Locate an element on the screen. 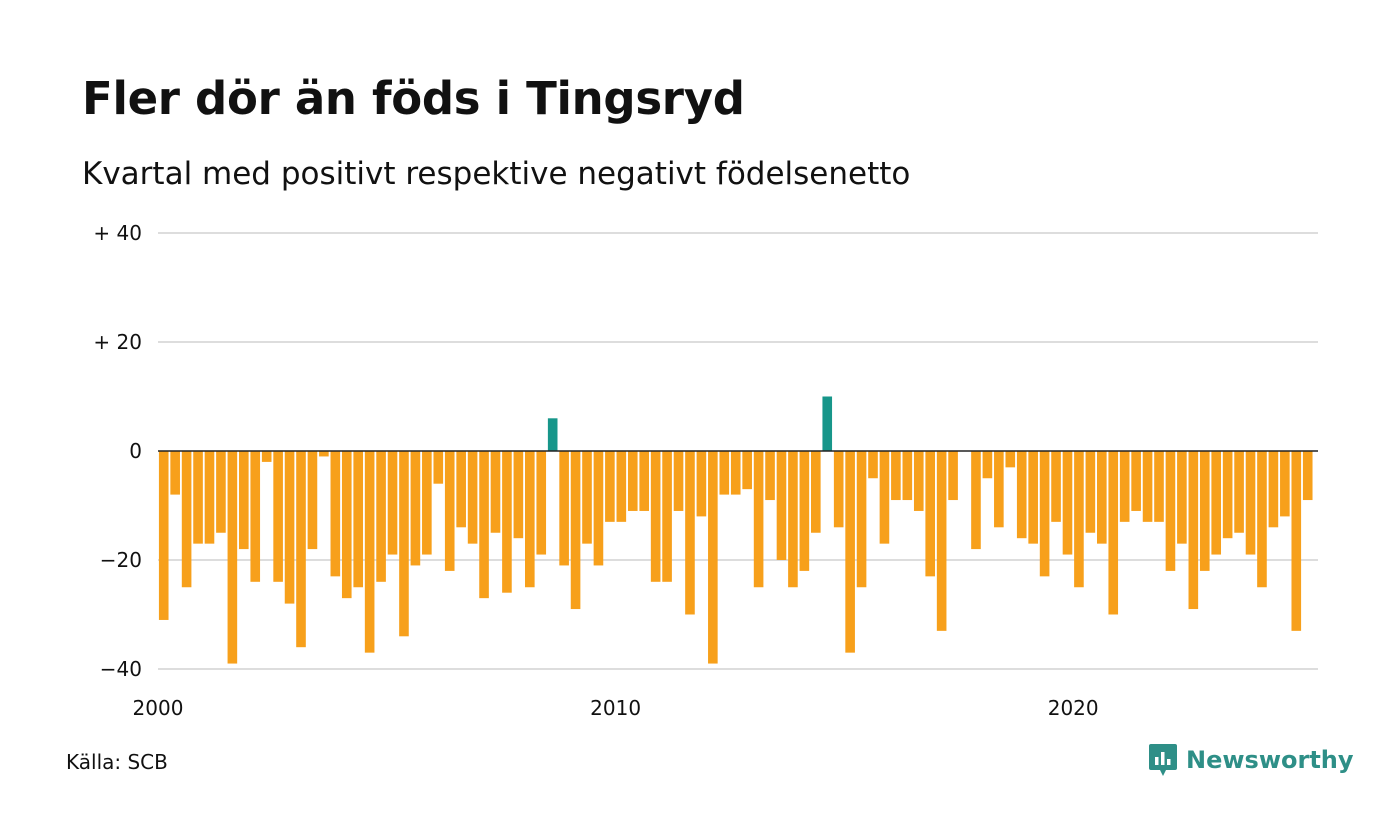 This screenshot has width=1400, height=840. chart-title: Fler dör än föds i Tingsryd is located at coordinates (413, 98).